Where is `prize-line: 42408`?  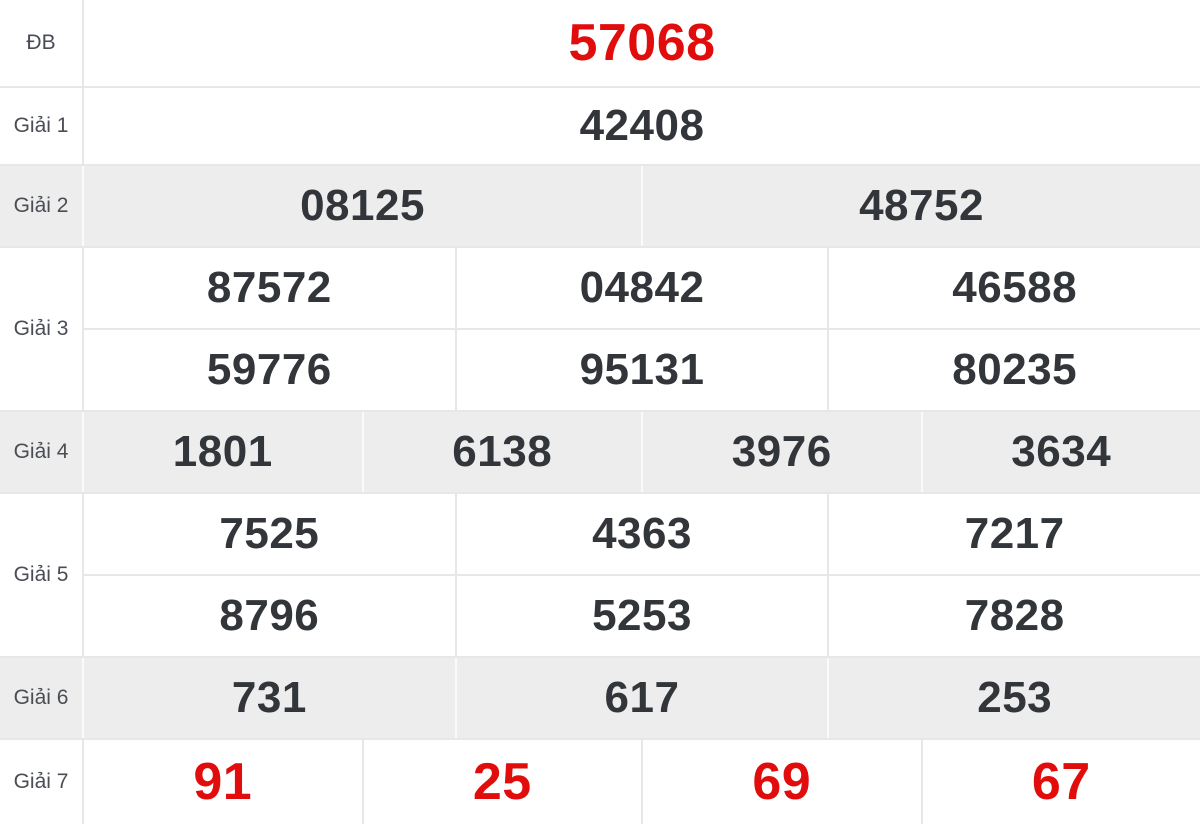 prize-line: 42408 is located at coordinates (642, 126).